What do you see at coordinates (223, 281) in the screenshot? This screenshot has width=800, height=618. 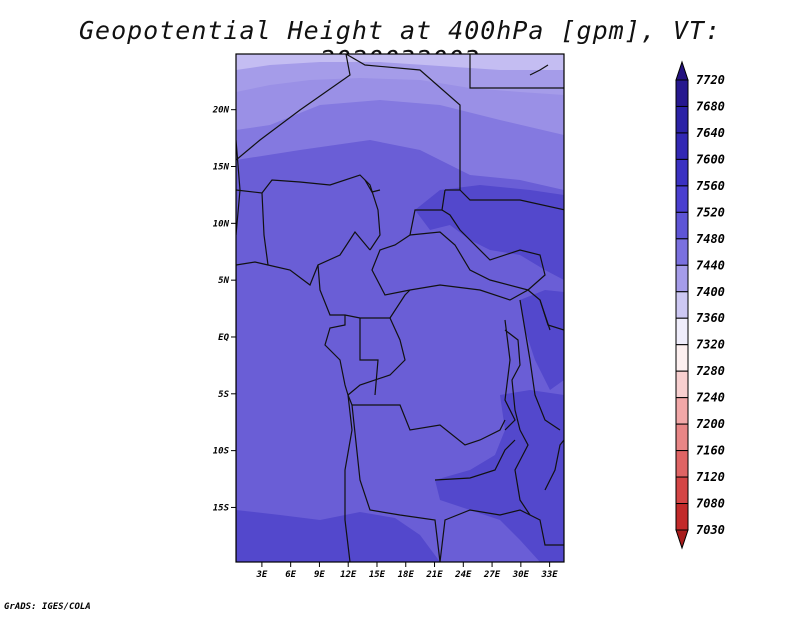 I see `lat-tick-label: 5N` at bounding box center [223, 281].